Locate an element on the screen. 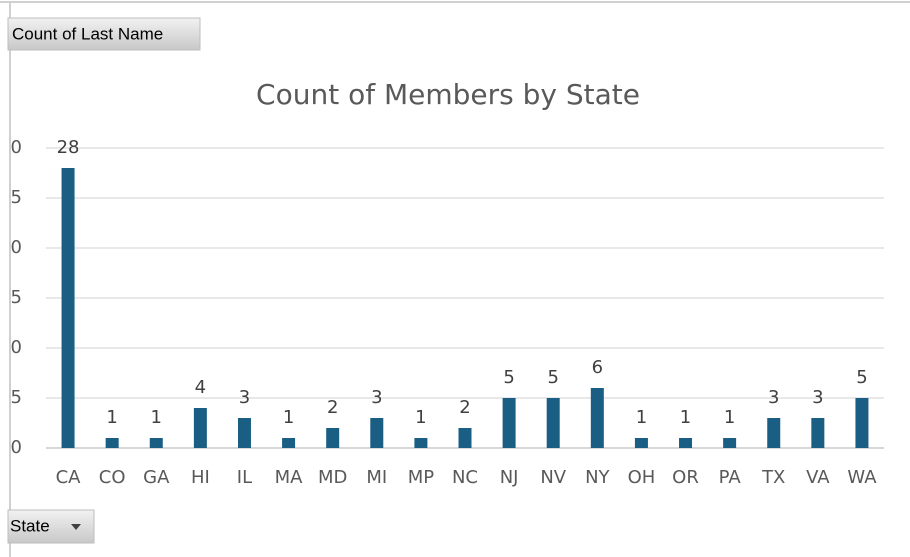 The width and height of the screenshot is (910, 557). x-tick-label: IL is located at coordinates (244, 477).